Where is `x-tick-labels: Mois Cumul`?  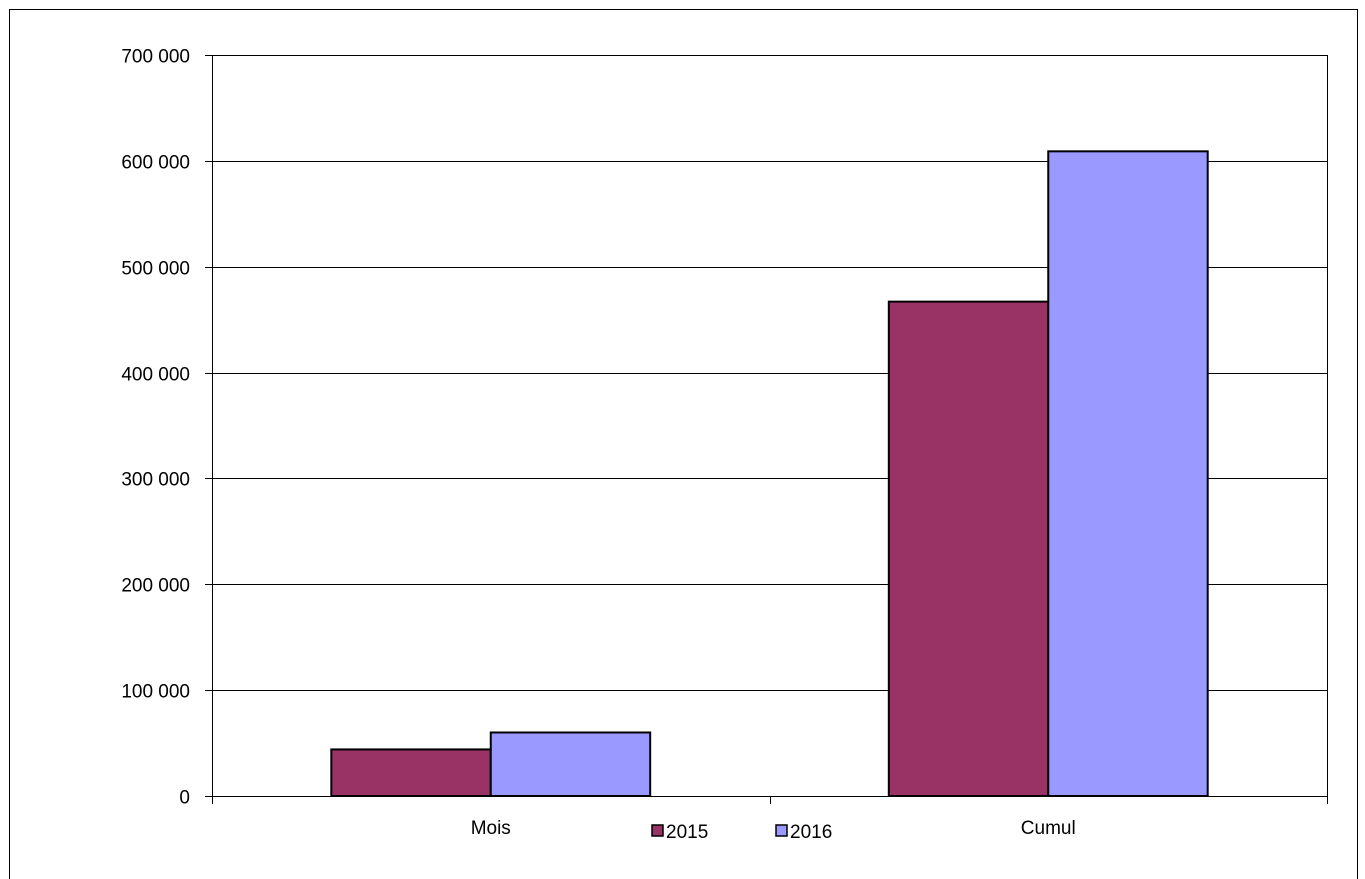 x-tick-labels: Mois Cumul is located at coordinates (773, 828).